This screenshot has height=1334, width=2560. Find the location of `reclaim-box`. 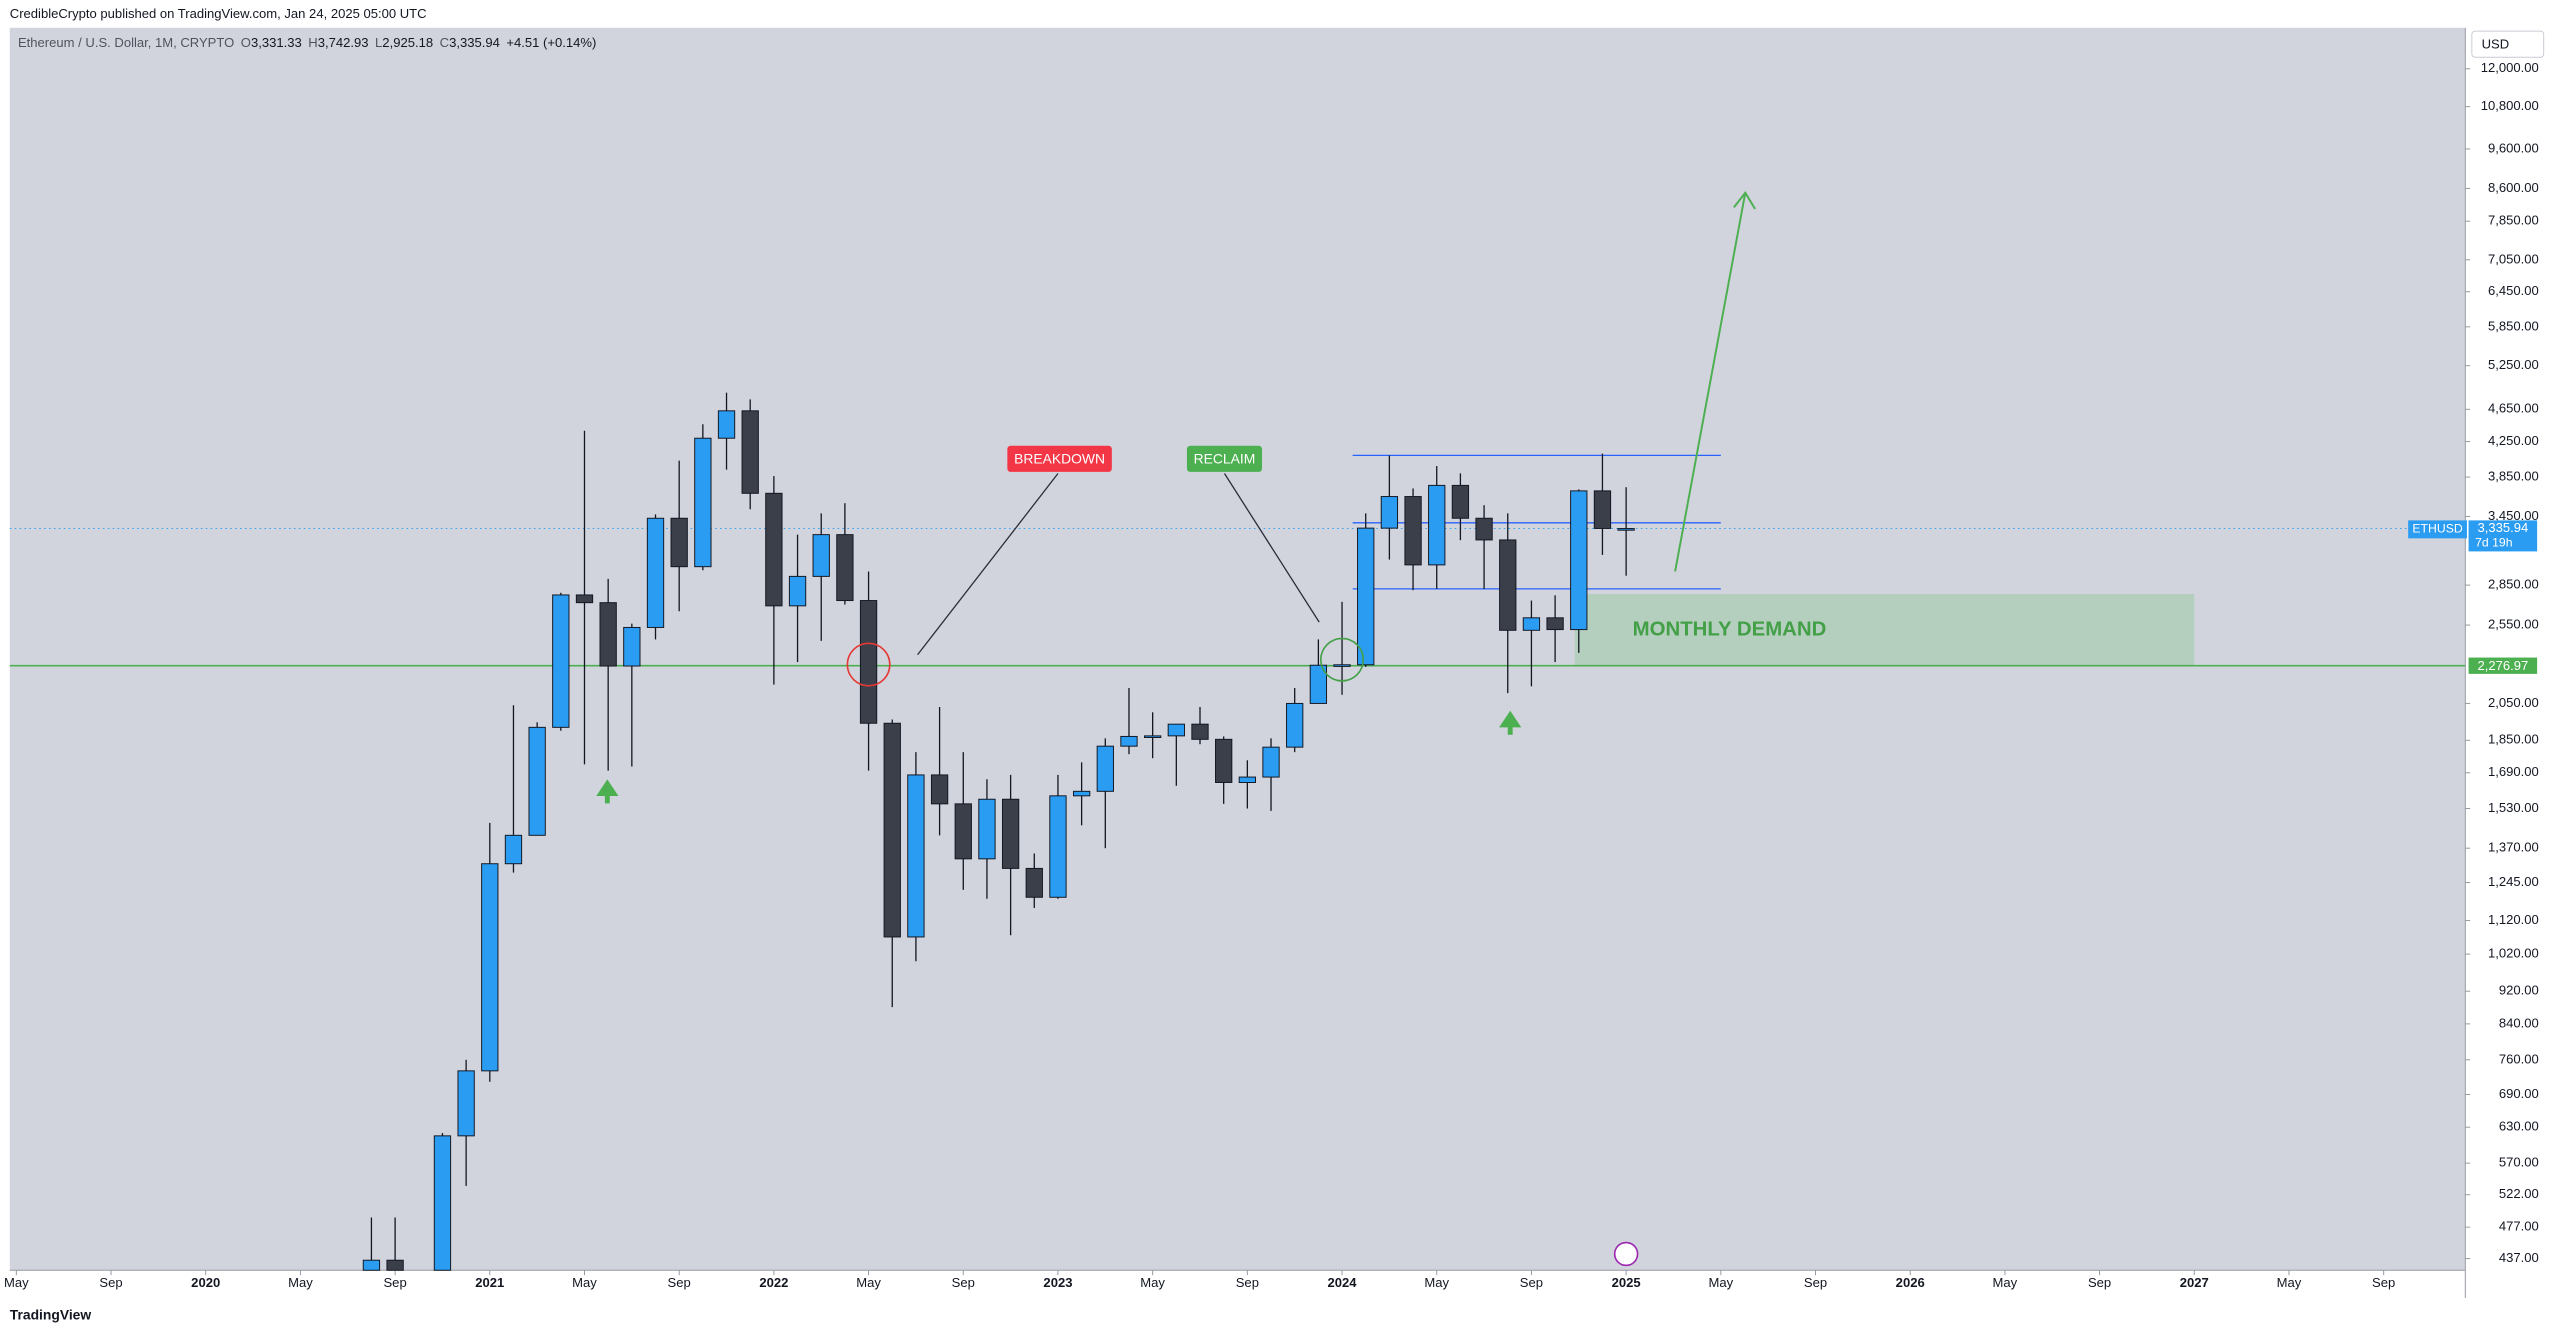

reclaim-box is located at coordinates (1224, 458).